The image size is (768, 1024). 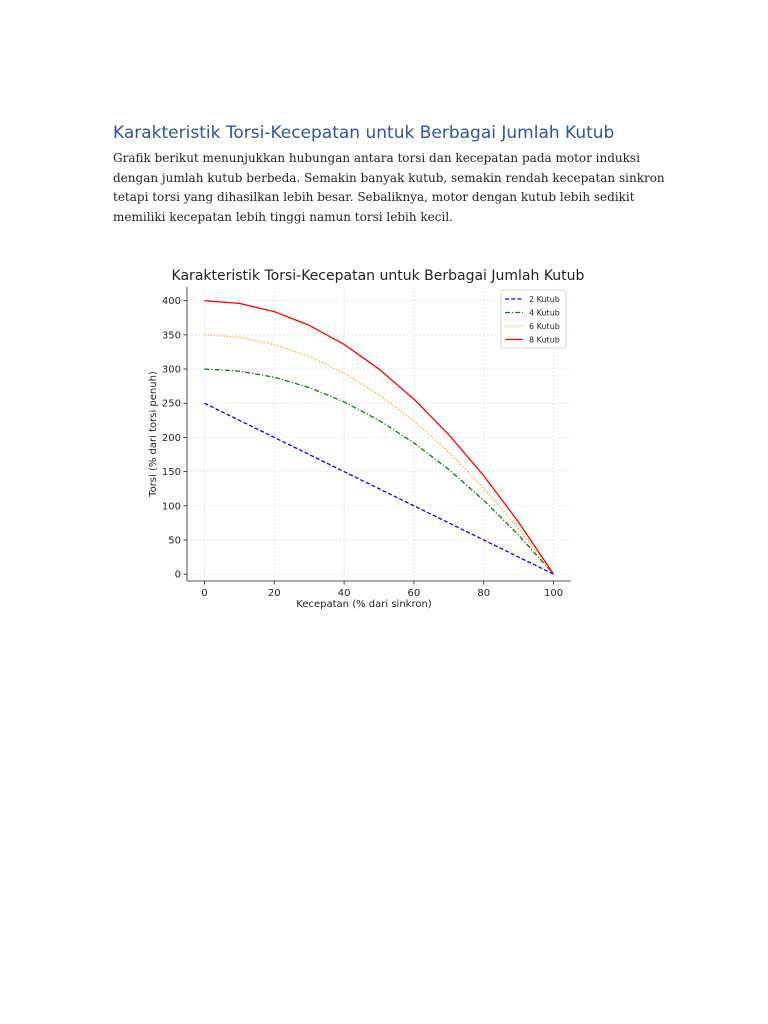 What do you see at coordinates (153, 434) in the screenshot?
I see `y-axis-label: Torsi (% dari torsi penuh)` at bounding box center [153, 434].